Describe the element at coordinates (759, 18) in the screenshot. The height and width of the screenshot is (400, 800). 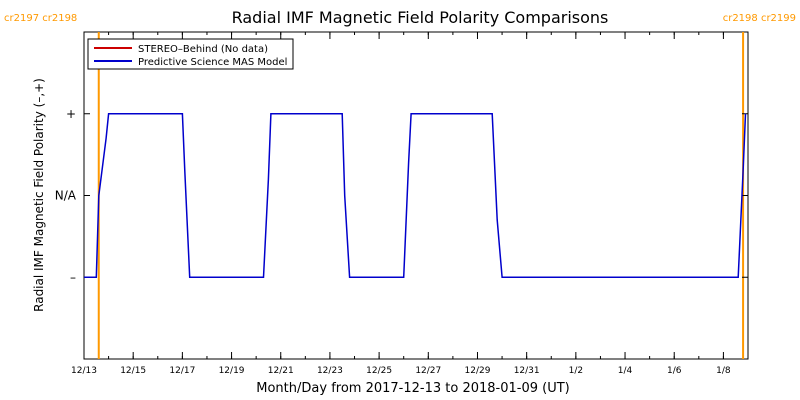
I see `carrington-marker-label: cr2198 cr2199` at that location.